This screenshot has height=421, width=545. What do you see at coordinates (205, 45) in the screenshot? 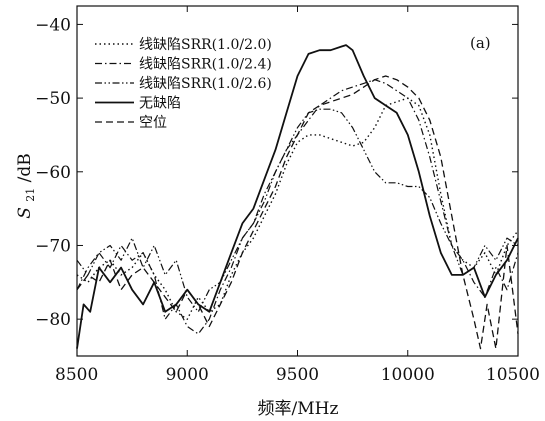
I see `legend-label: 线缺陷SRR(1.0/2.0)` at bounding box center [205, 45].